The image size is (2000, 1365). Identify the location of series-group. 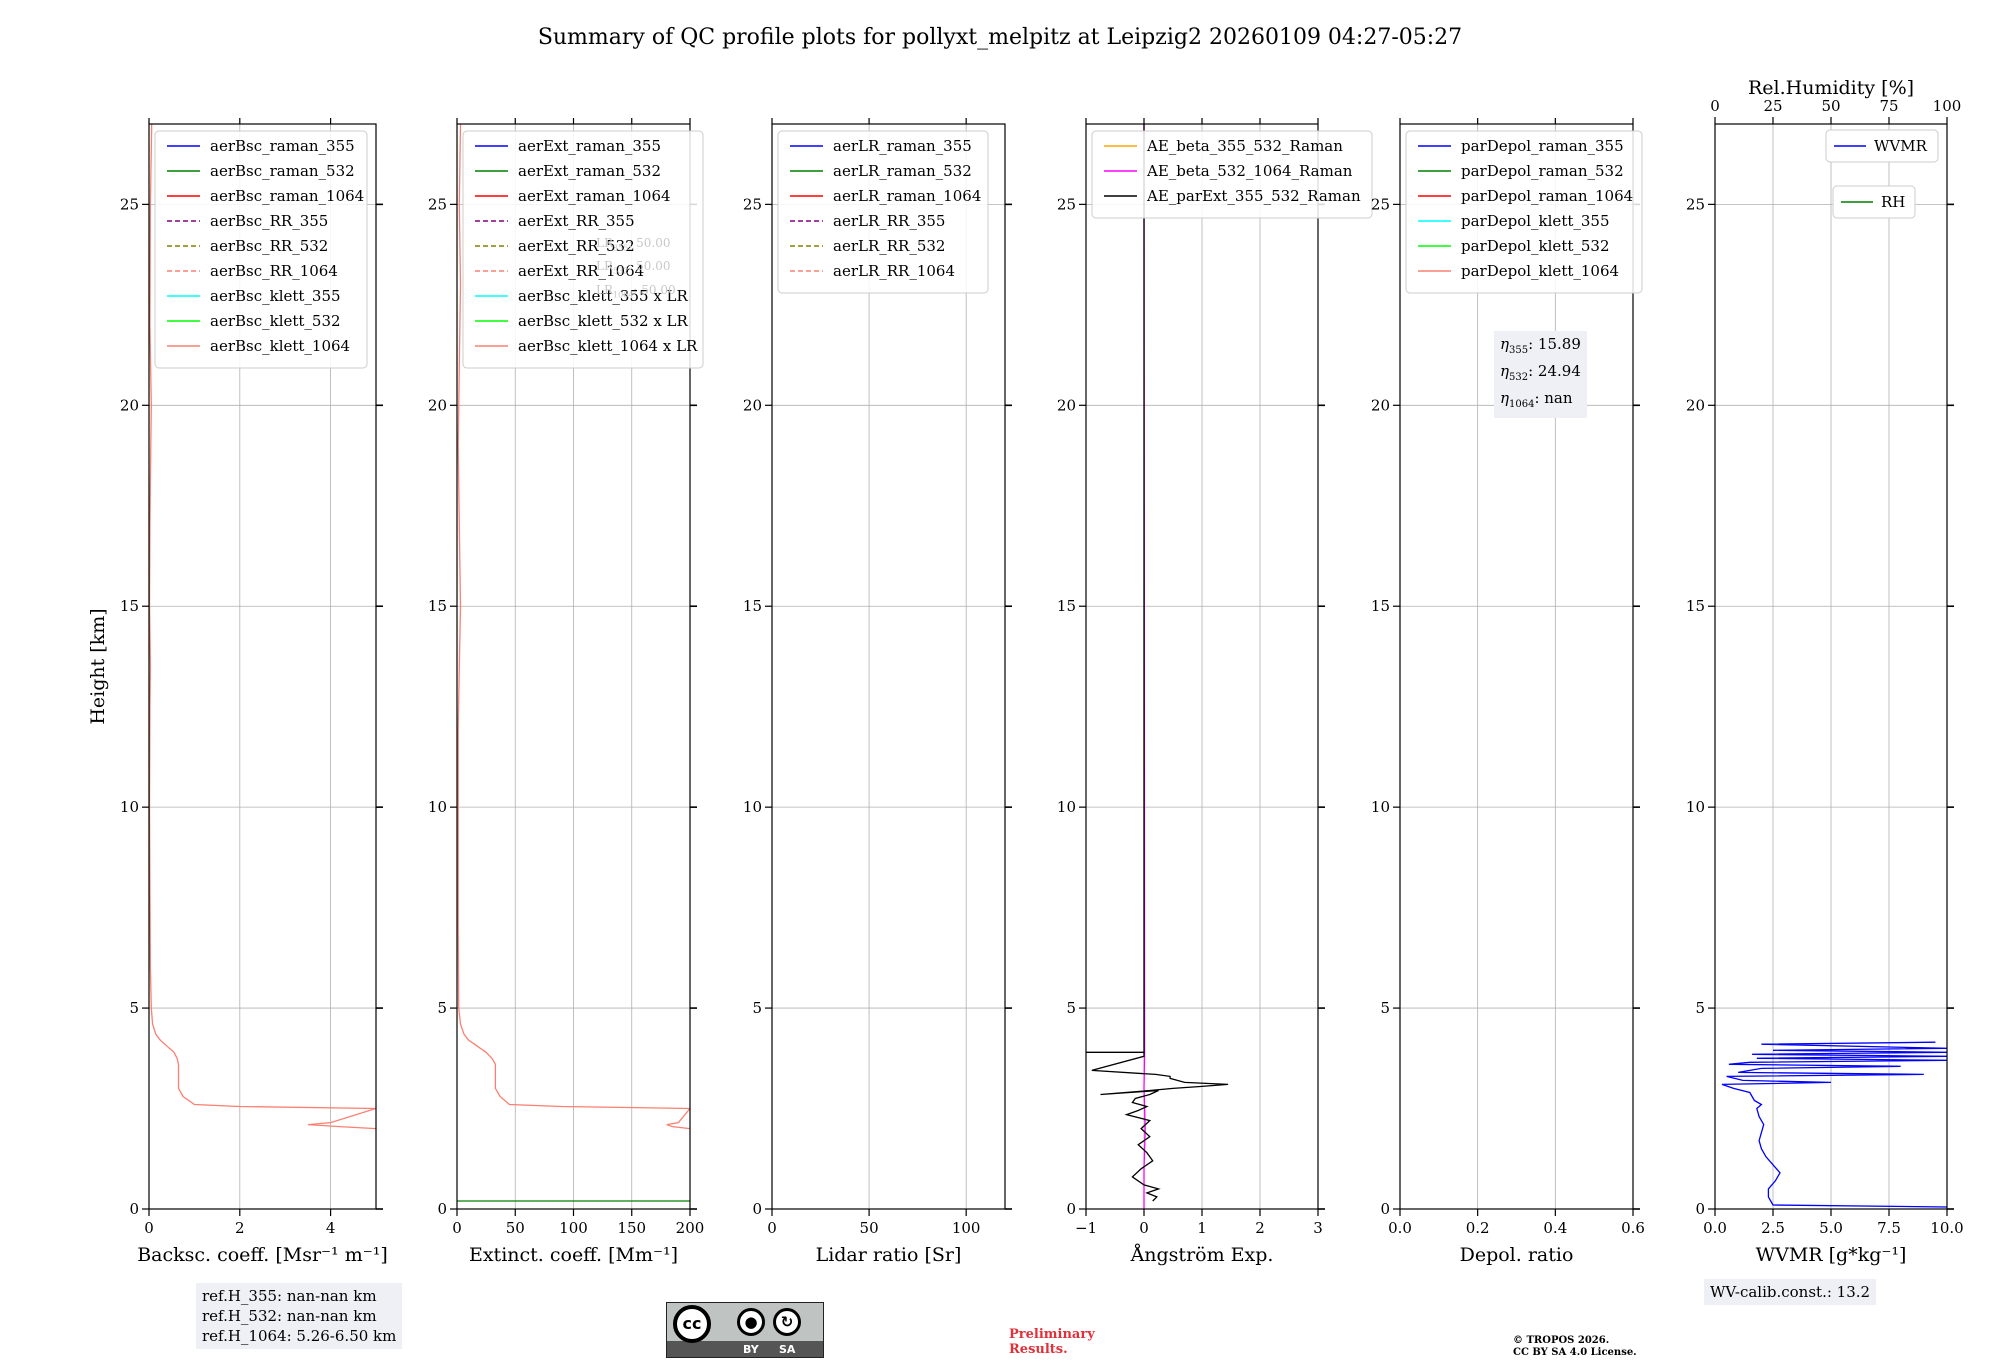
(1157, 666).